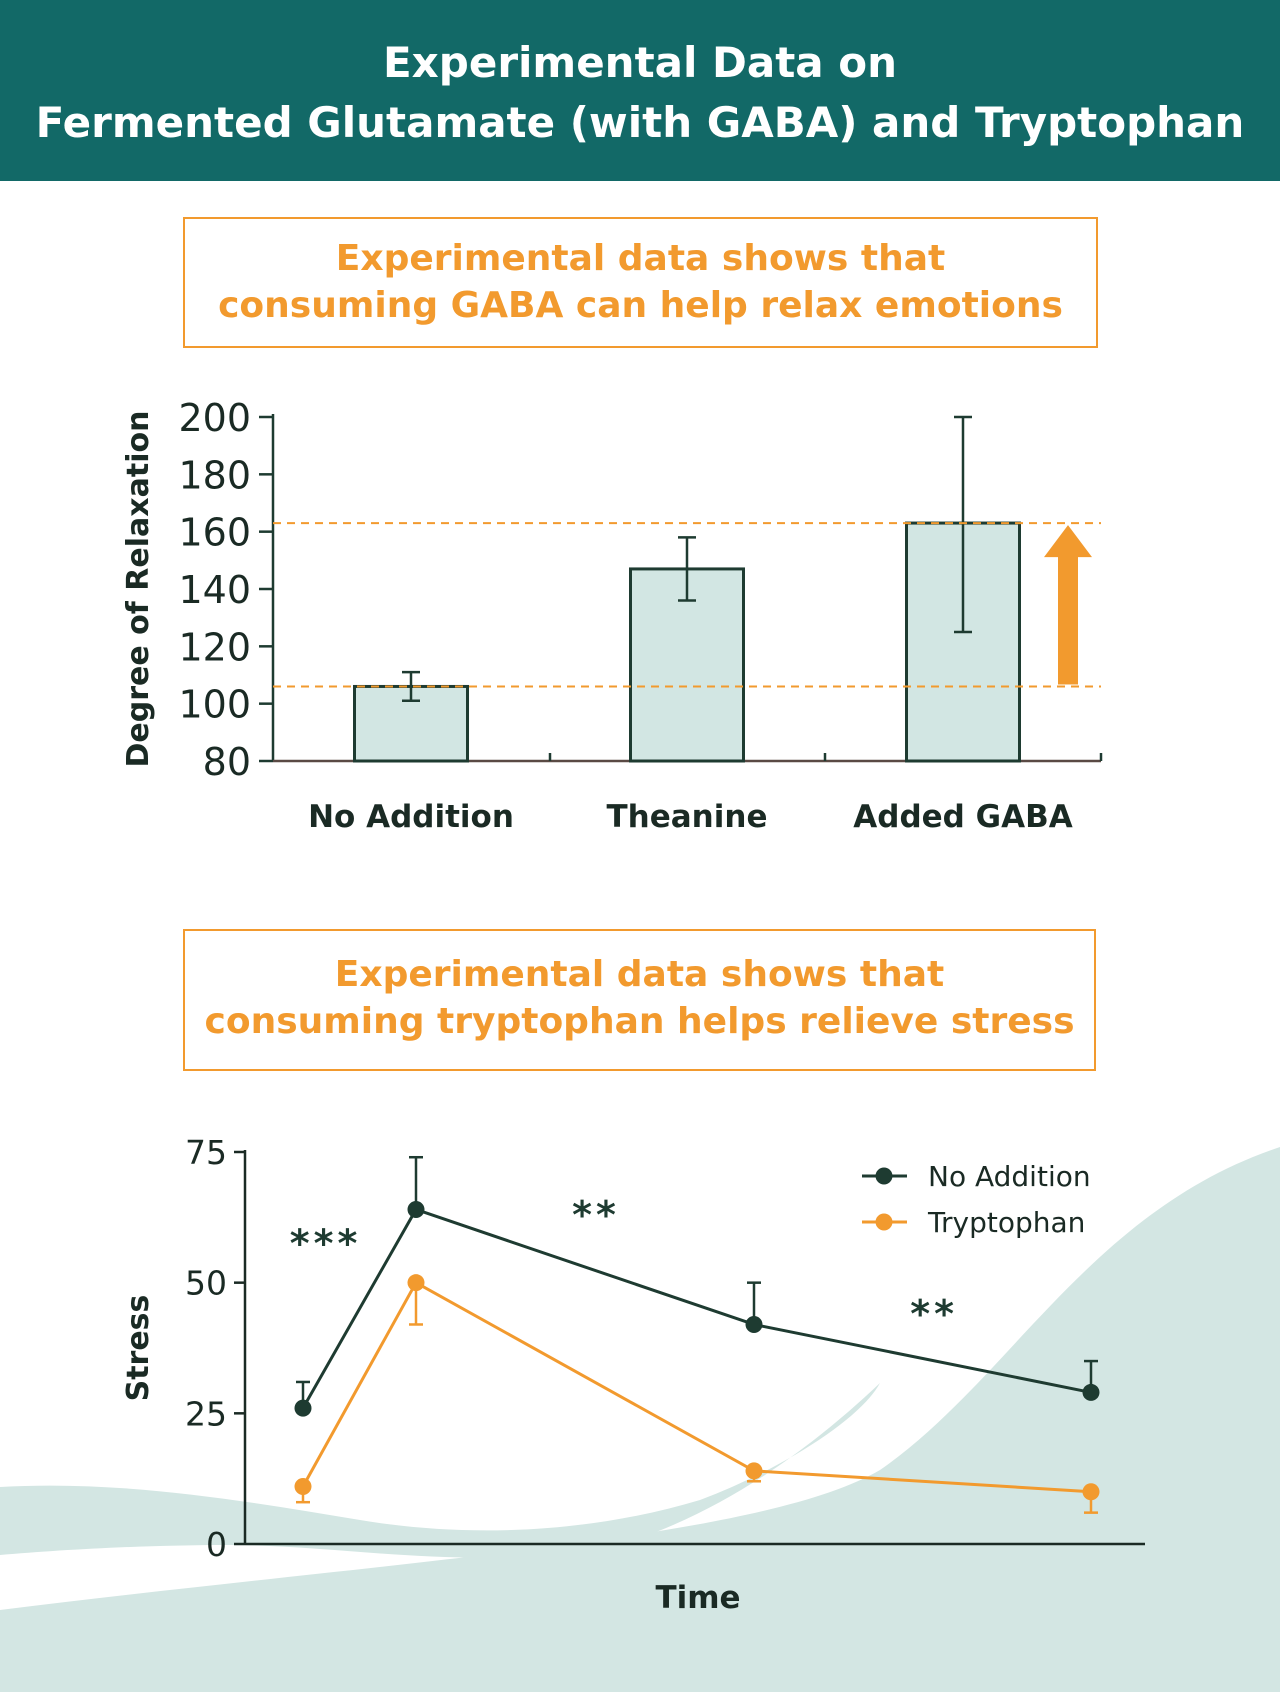  I want to click on legend-swatch-dot-no-addition, so click(884, 1176).